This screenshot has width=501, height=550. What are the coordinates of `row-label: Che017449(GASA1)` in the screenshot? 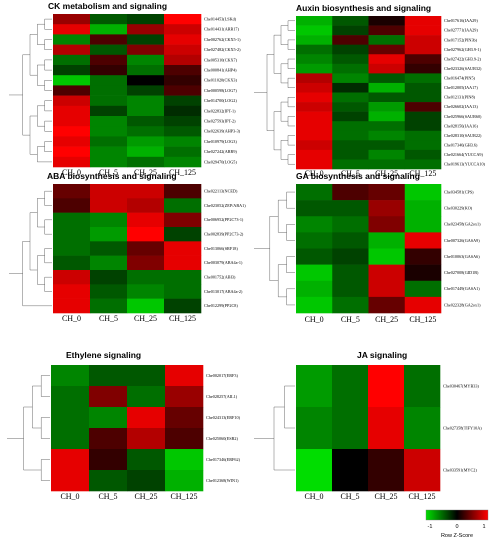 It's located at (462, 288).